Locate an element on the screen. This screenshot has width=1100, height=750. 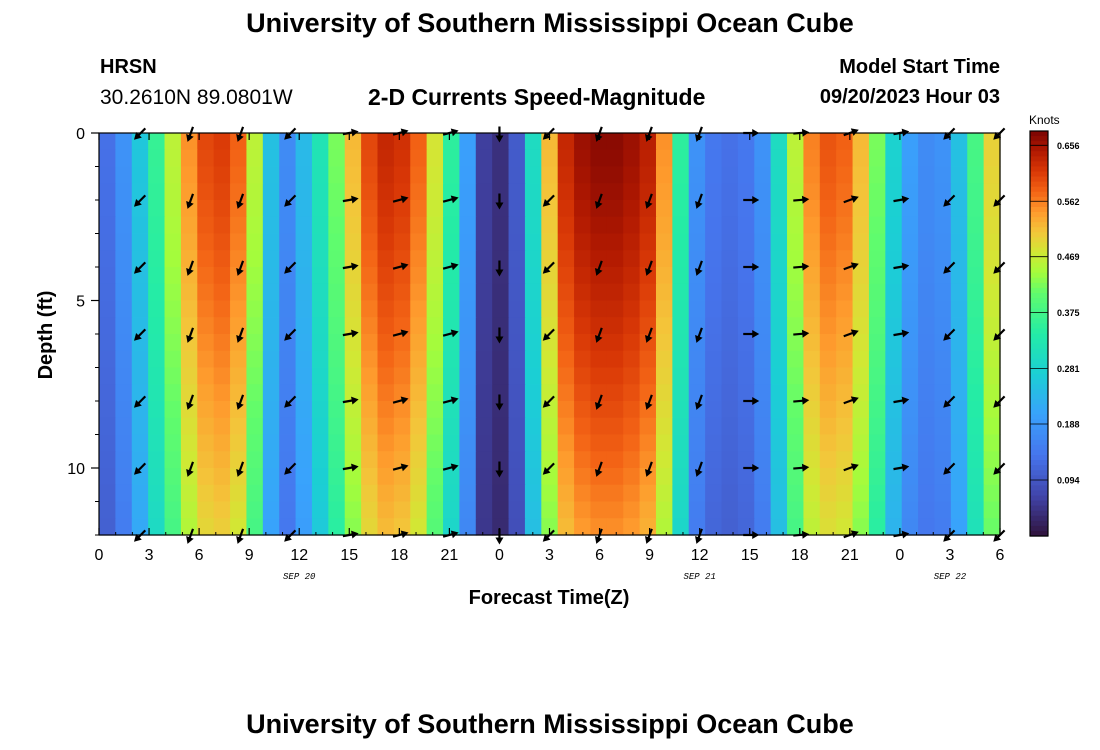
x-tick-label: 0 is located at coordinates (899, 555).